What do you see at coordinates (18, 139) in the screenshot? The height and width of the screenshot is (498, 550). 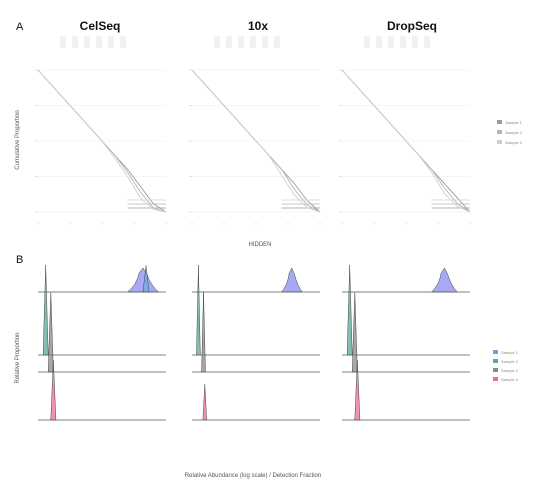 I see `panel-a-y-axis-title: Cumulative Proportion` at bounding box center [18, 139].